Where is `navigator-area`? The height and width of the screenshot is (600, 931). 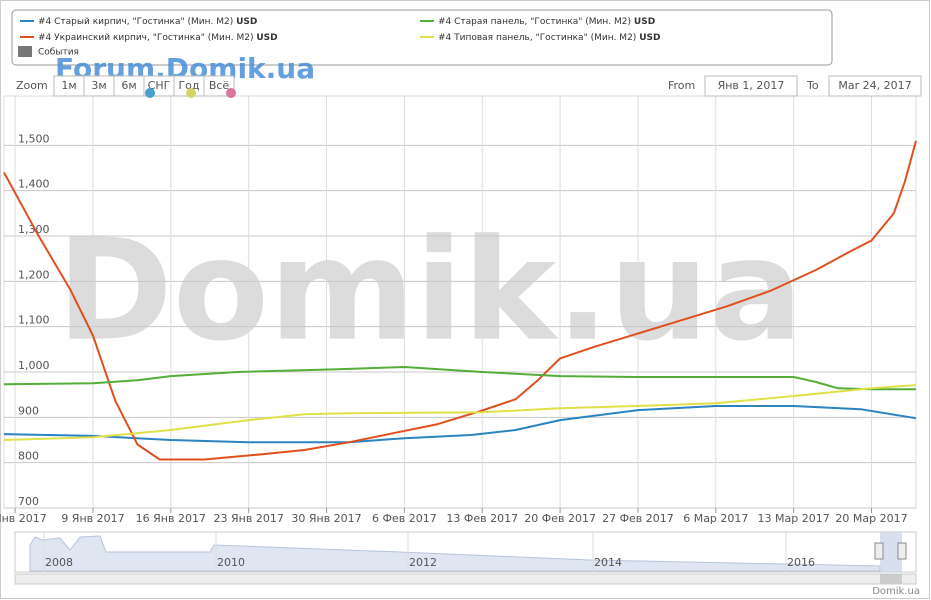 navigator-area is located at coordinates (455, 553).